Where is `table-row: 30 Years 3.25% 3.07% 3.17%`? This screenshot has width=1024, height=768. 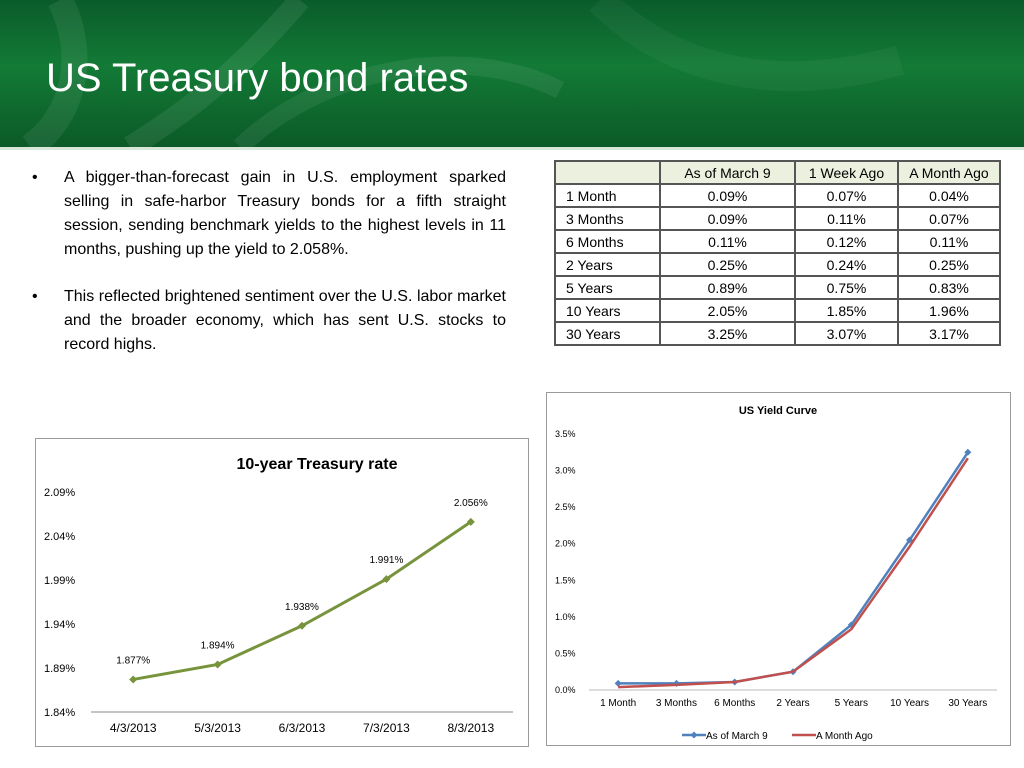
table-row: 30 Years 3.25% 3.07% 3.17% is located at coordinates (777, 333).